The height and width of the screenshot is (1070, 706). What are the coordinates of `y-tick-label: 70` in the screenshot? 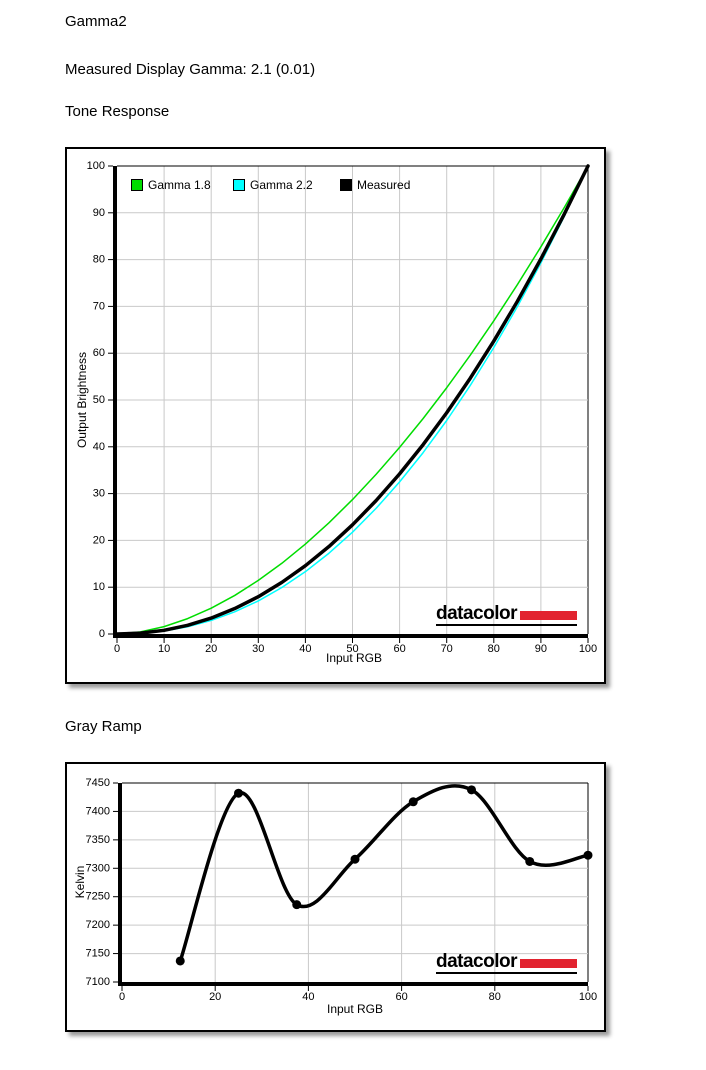 It's located at (99, 306).